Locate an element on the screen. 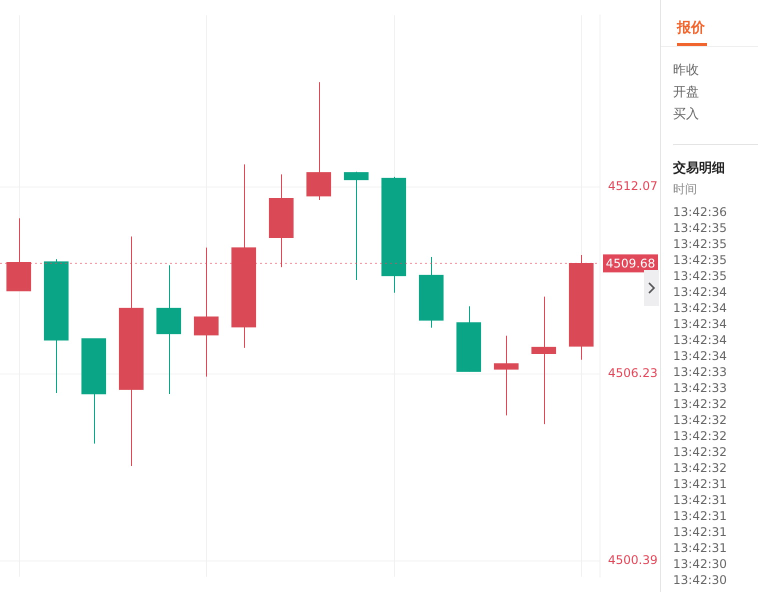  y-tick-label: 4506.23 is located at coordinates (633, 373).